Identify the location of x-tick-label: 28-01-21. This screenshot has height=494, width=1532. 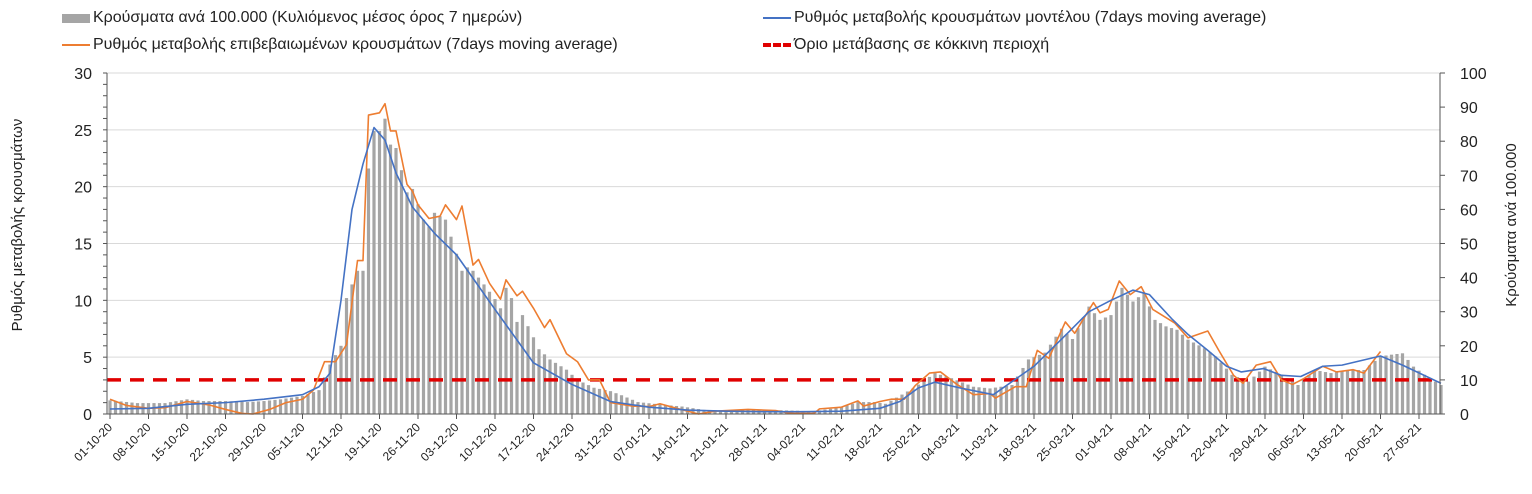
(748, 442).